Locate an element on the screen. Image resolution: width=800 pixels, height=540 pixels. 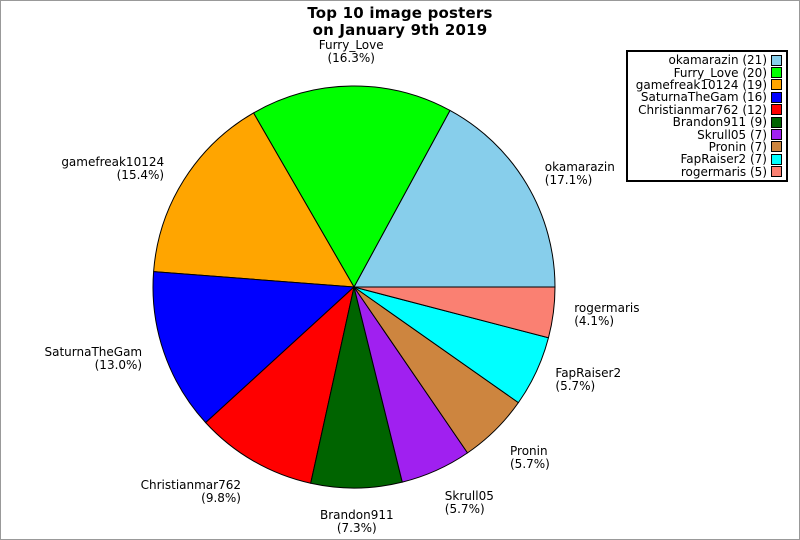
slice-label-Brandon911: Brandon911 (7.3%) is located at coordinates (357, 522).